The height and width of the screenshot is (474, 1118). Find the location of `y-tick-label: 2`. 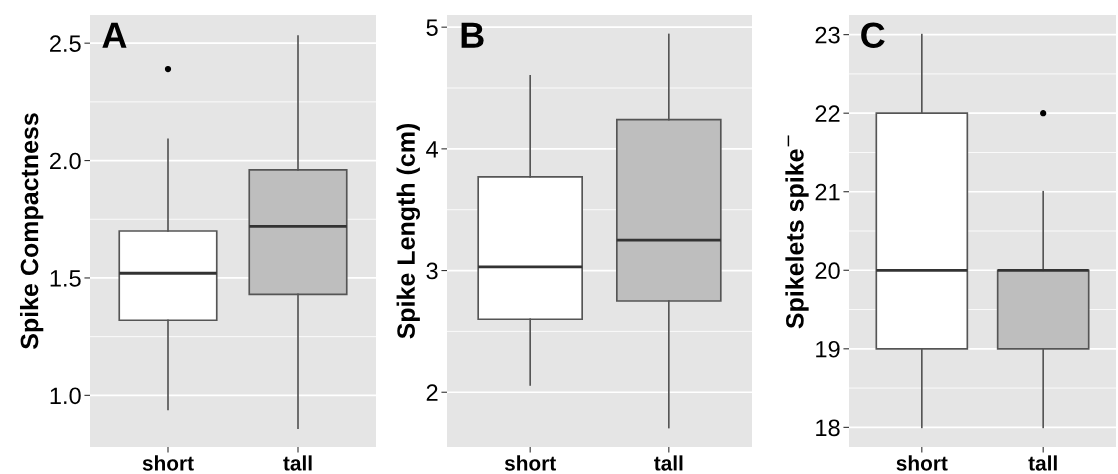

y-tick-label: 2 is located at coordinates (432, 392).